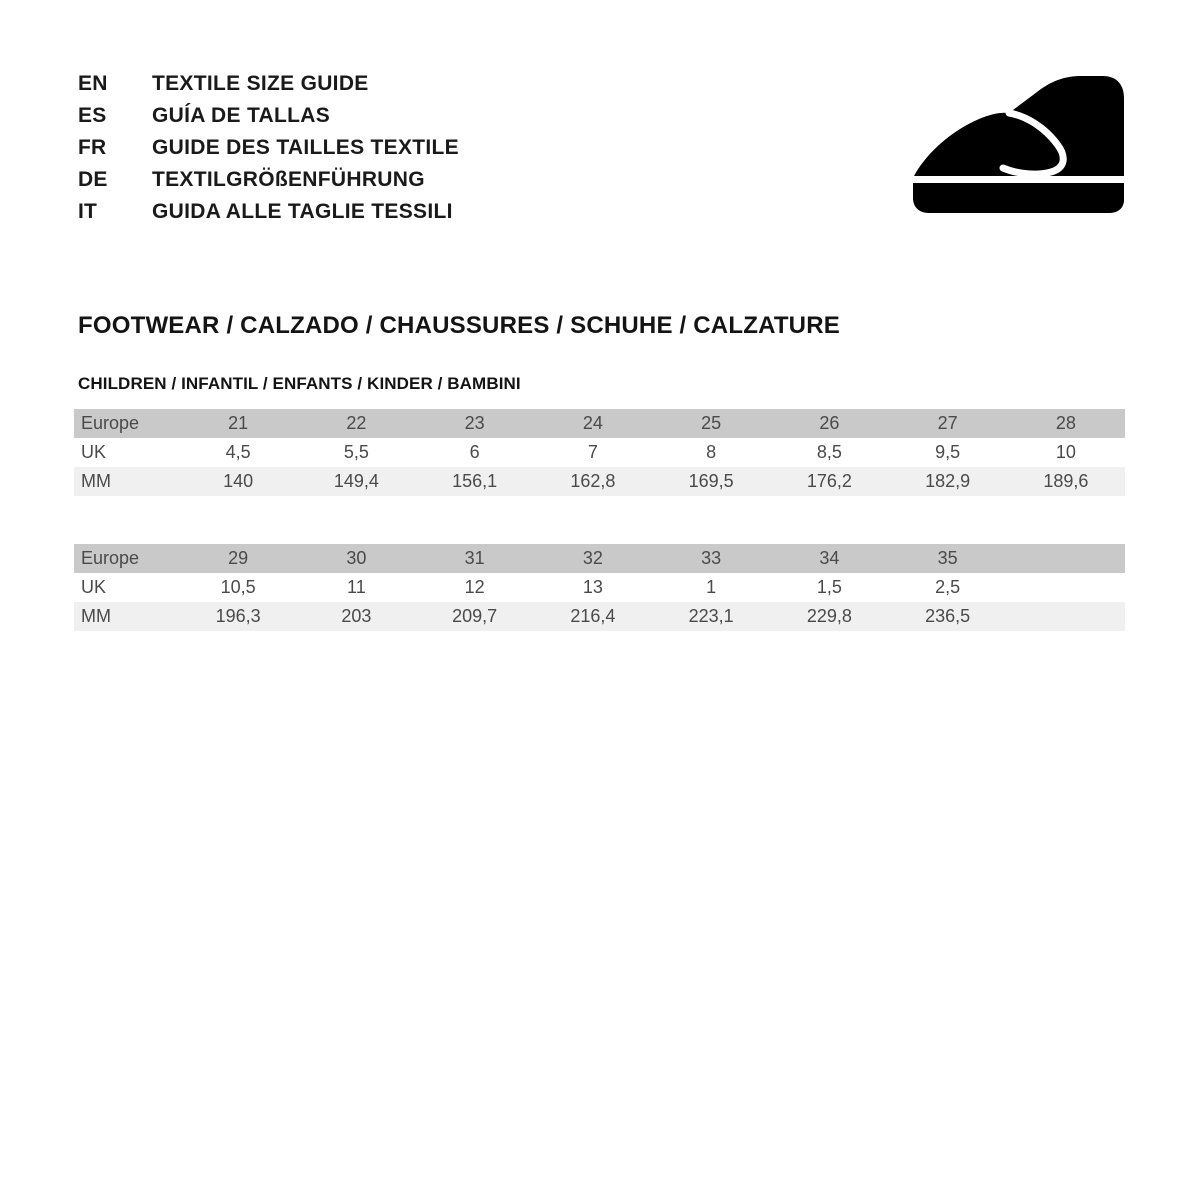 Image resolution: width=1200 pixels, height=1200 pixels. Describe the element at coordinates (592, 587) in the screenshot. I see `table-cell: 13` at that location.